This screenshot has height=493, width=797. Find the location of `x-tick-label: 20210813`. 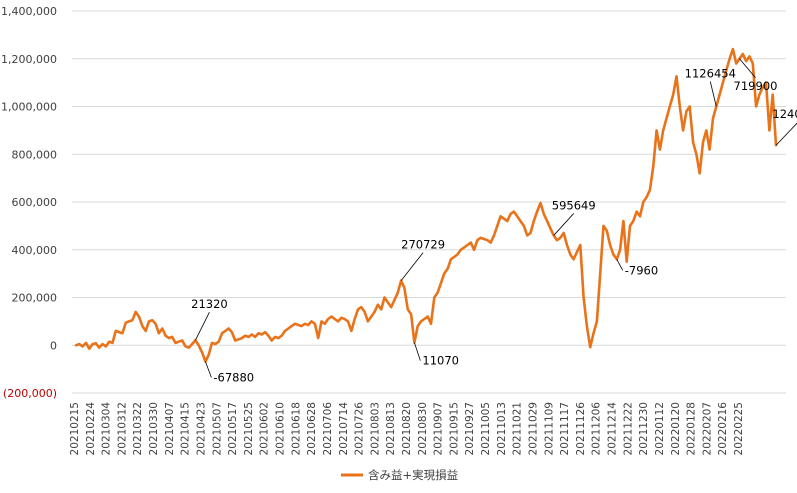

x-tick-label: 20210813 is located at coordinates (391, 428).